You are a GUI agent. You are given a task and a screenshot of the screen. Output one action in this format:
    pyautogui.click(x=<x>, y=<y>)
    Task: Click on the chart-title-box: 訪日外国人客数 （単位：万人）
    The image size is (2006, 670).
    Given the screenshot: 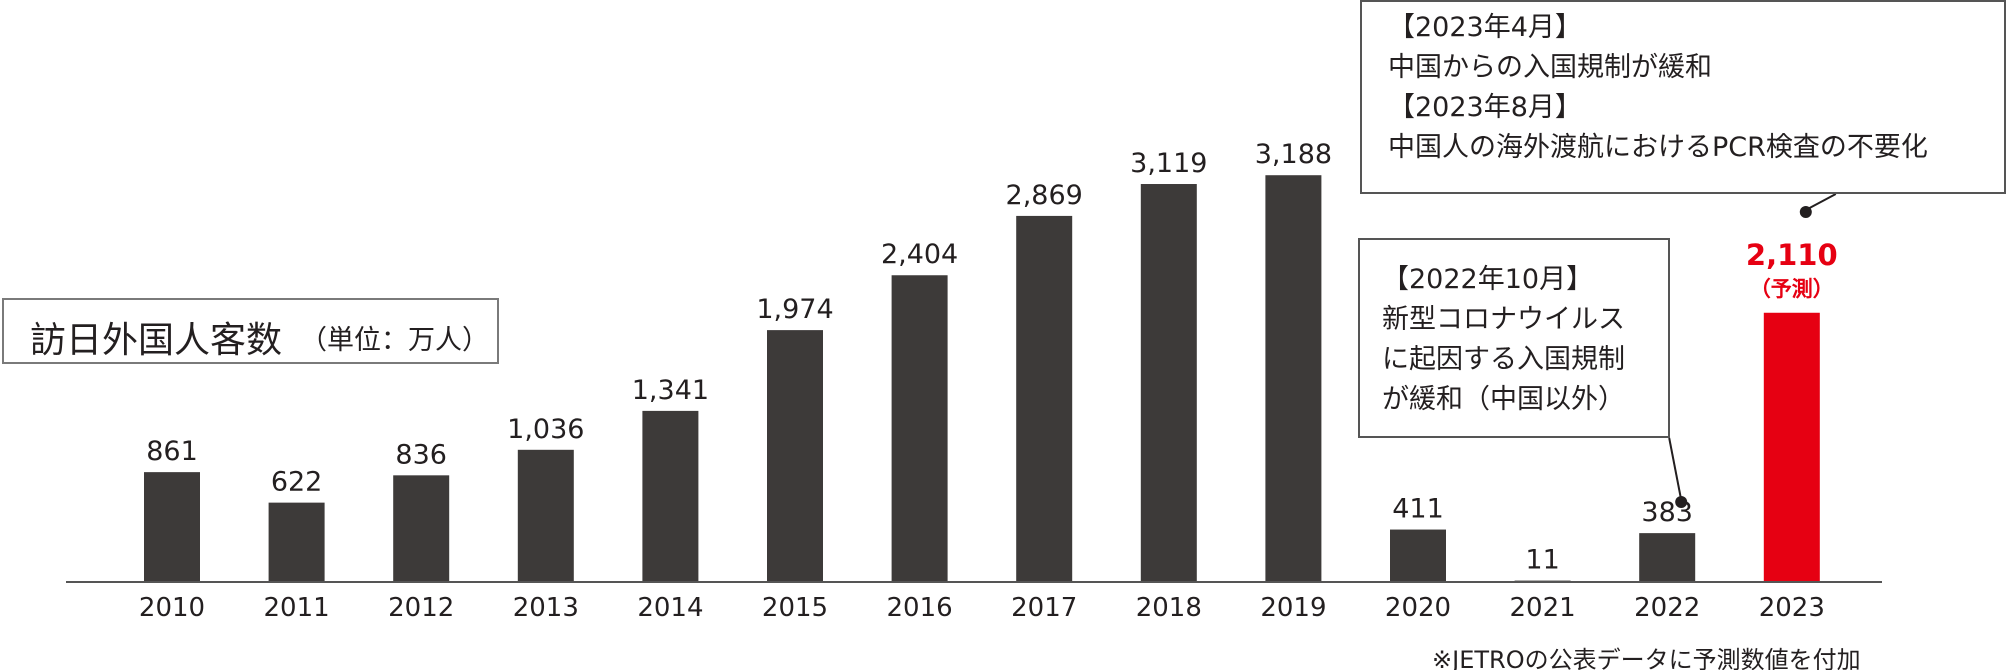 What is the action you would take?
    pyautogui.click(x=250, y=331)
    